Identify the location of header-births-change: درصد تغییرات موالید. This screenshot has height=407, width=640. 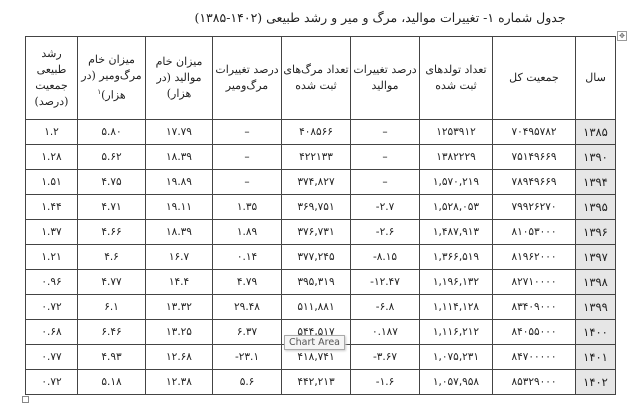
(385, 78).